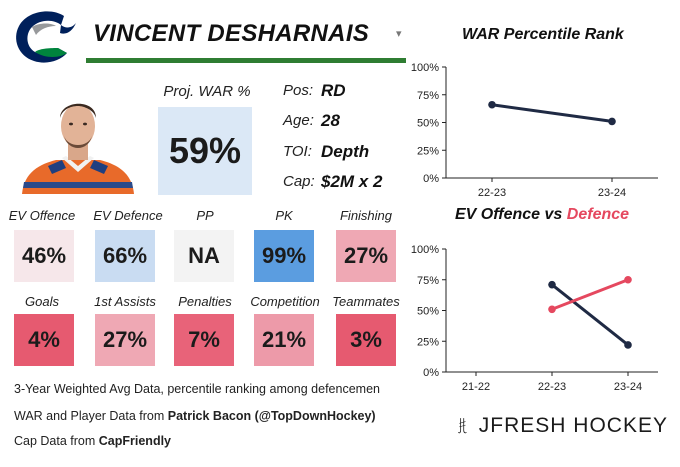  What do you see at coordinates (125, 301) in the screenshot?
I see `stat-label-first-assists: 1st Assists` at bounding box center [125, 301].